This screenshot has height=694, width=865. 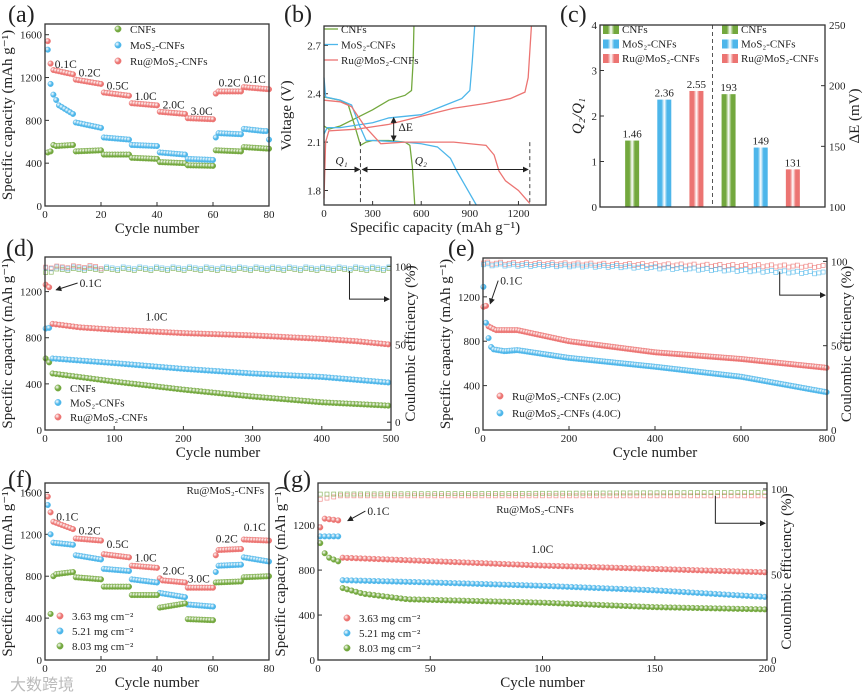 What do you see at coordinates (158, 215) in the screenshot?
I see `x-tick-label: 40` at bounding box center [158, 215].